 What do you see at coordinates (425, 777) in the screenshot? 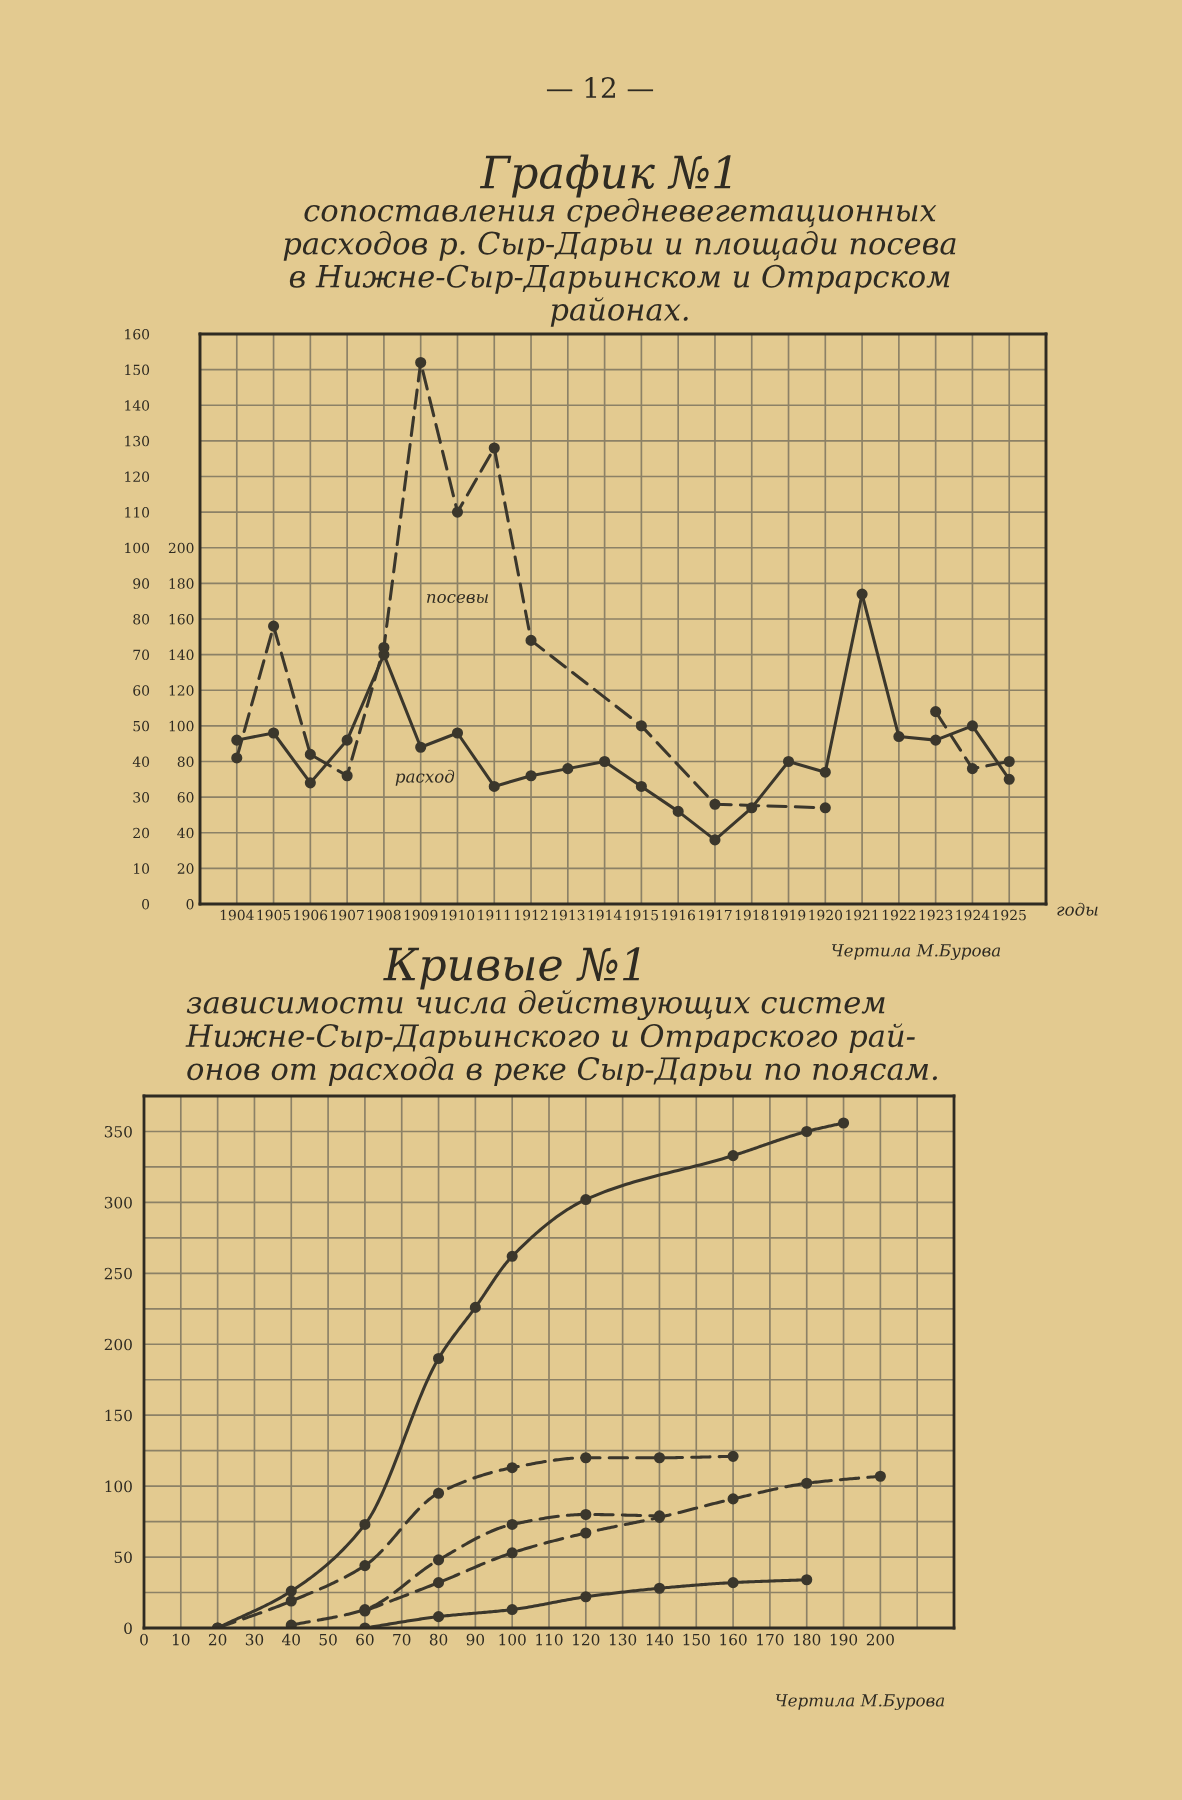
I see `series-label: расход` at bounding box center [425, 777].